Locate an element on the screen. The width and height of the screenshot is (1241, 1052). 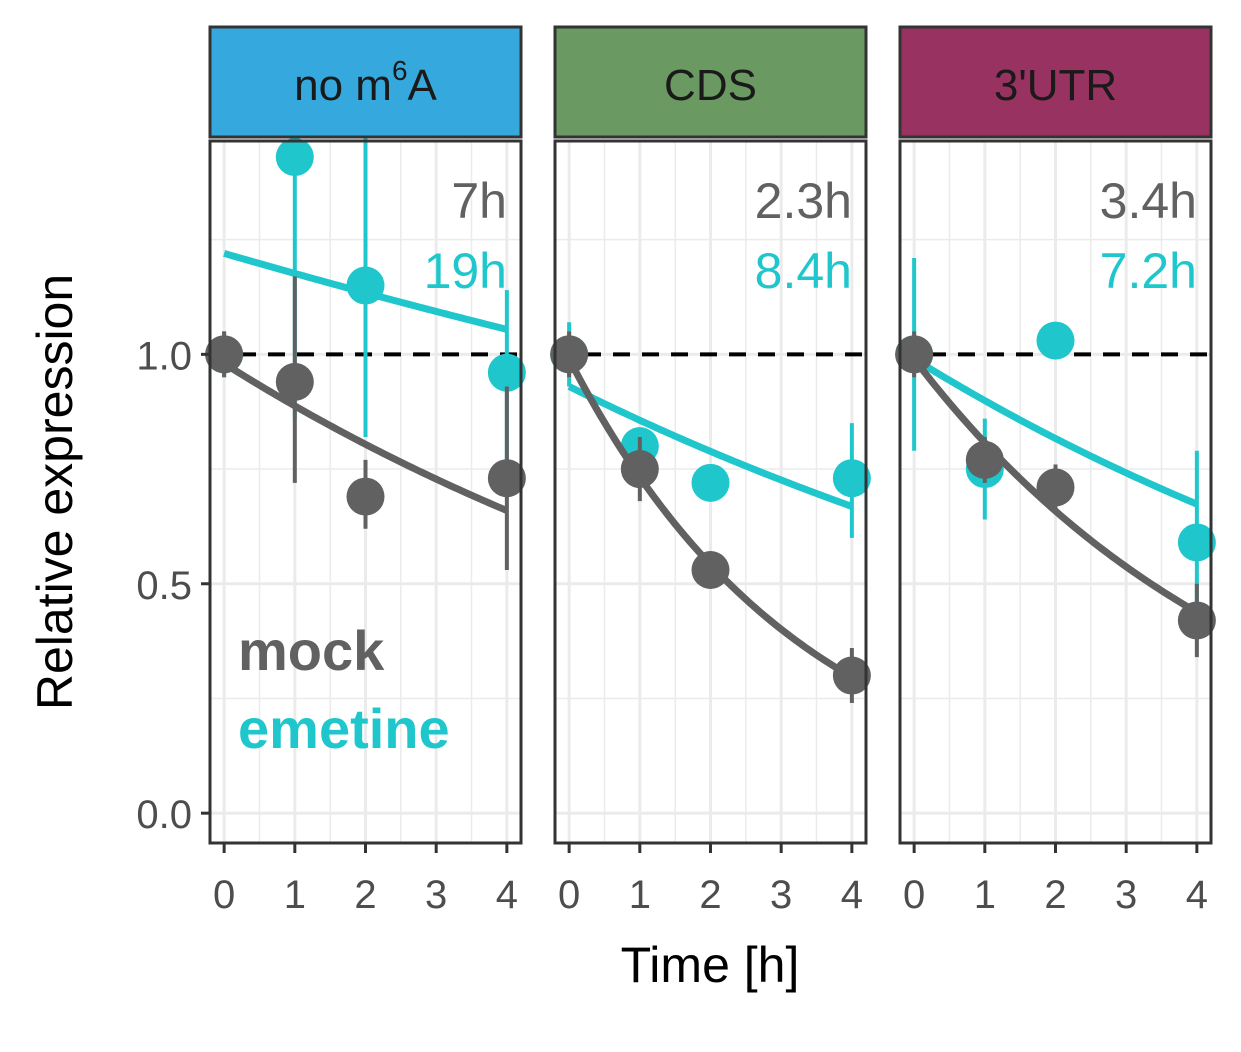
x-axis-label: Time [h] is located at coordinates (710, 965).